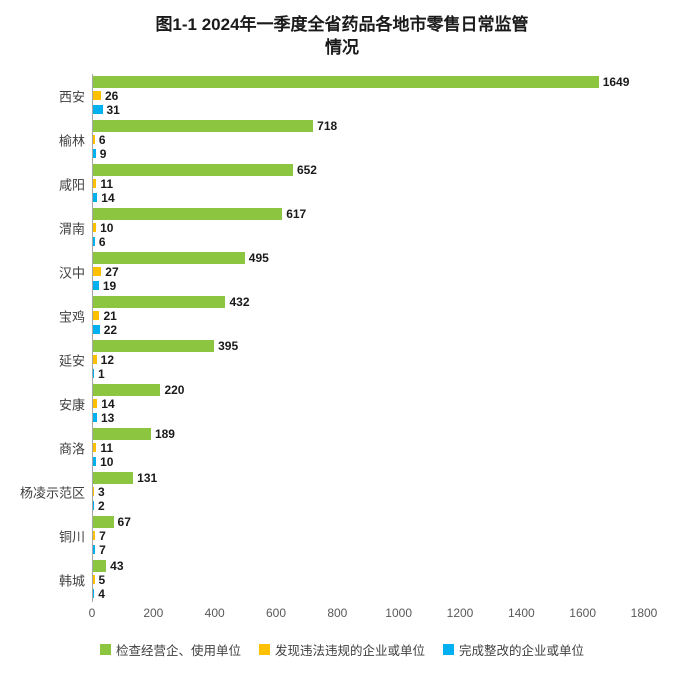  Describe the element at coordinates (71, 405) in the screenshot. I see `category-label: 安康` at that location.